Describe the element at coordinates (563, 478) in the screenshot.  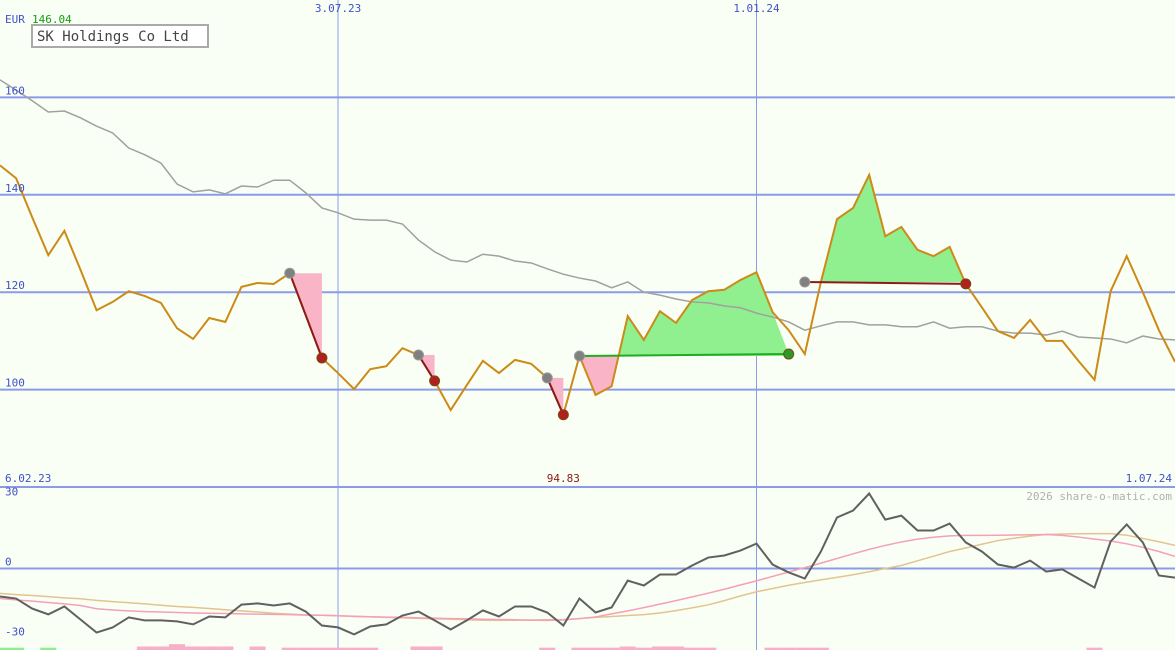
I see `min-price-label: 94.83` at that location.